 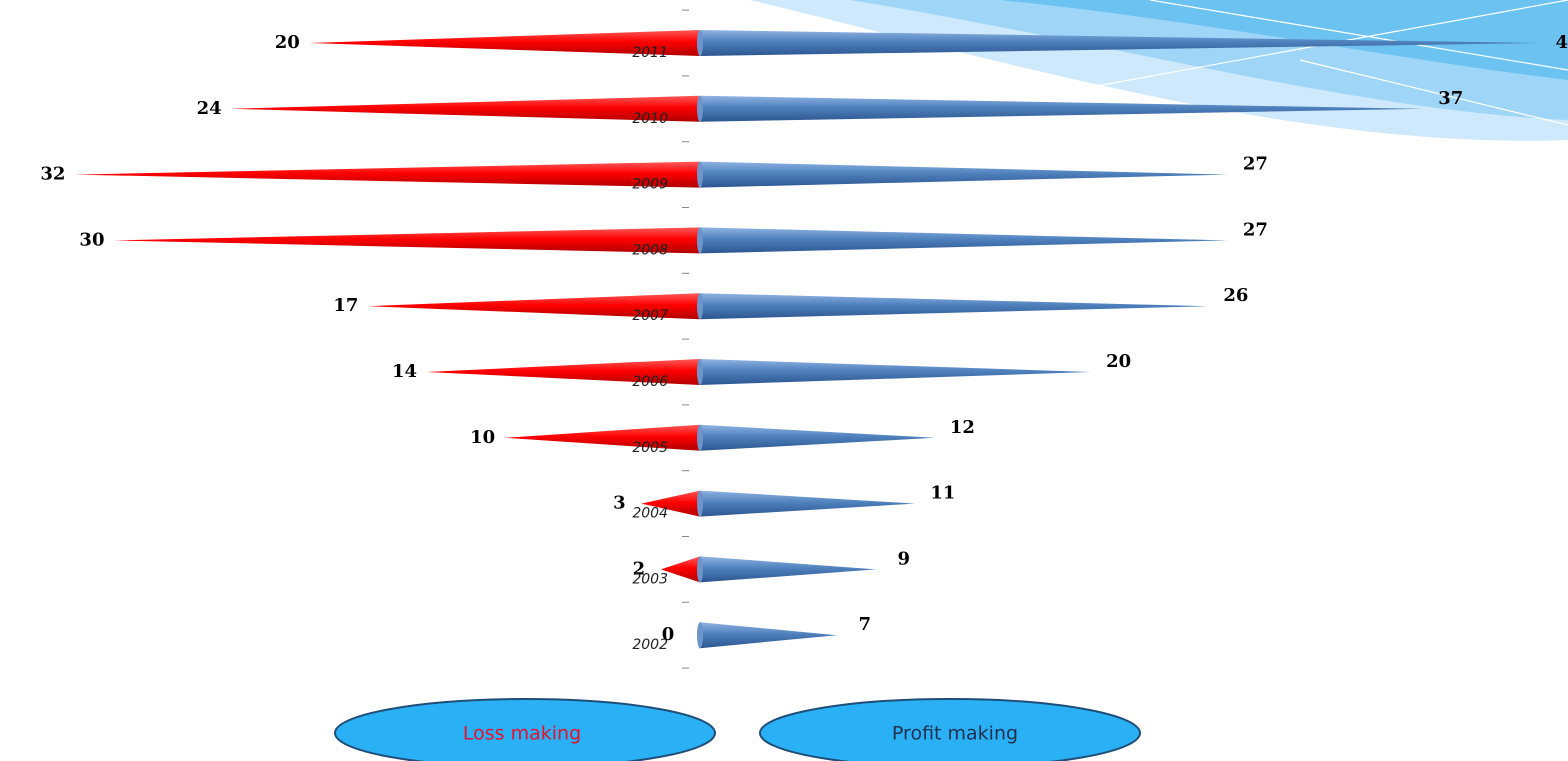 I want to click on category-label: 2003, so click(x=650, y=579).